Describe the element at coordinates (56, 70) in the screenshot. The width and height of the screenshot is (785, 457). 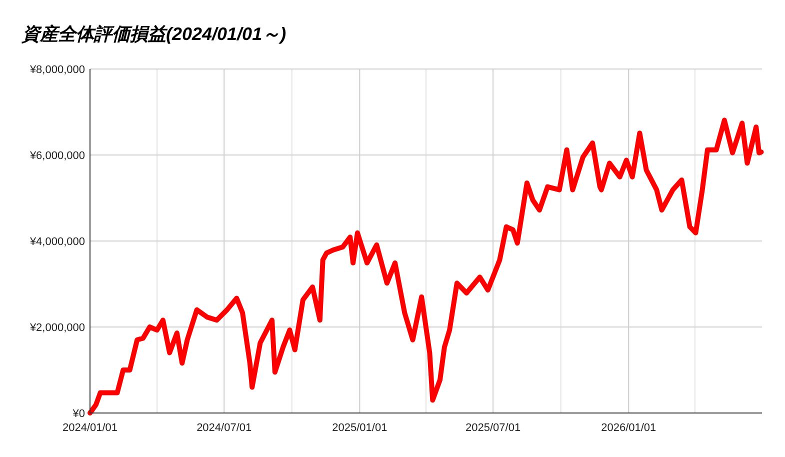
I see `y-tick-label: ¥8,000,000` at that location.